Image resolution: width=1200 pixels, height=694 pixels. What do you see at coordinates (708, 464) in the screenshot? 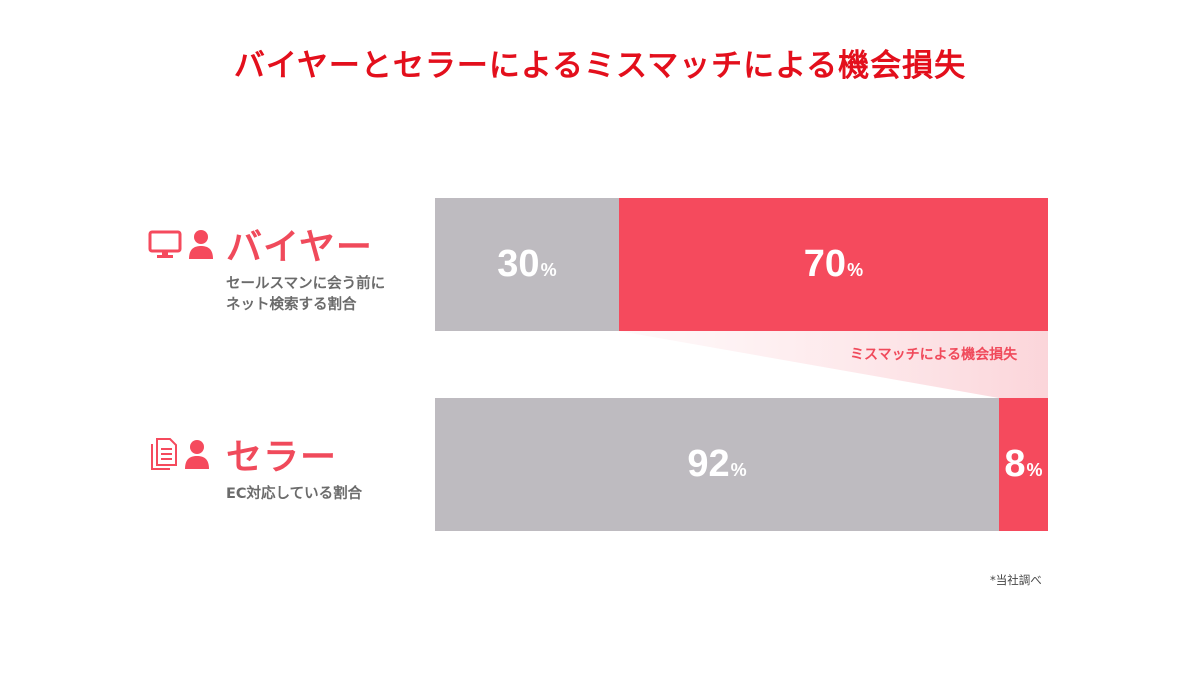
I see `data-label-value: 92` at bounding box center [708, 464].